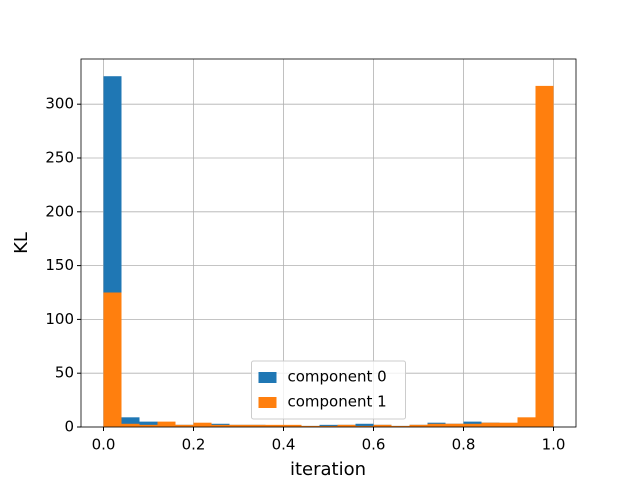  Describe the element at coordinates (59, 265) in the screenshot. I see `y-tick-label: 150` at that location.